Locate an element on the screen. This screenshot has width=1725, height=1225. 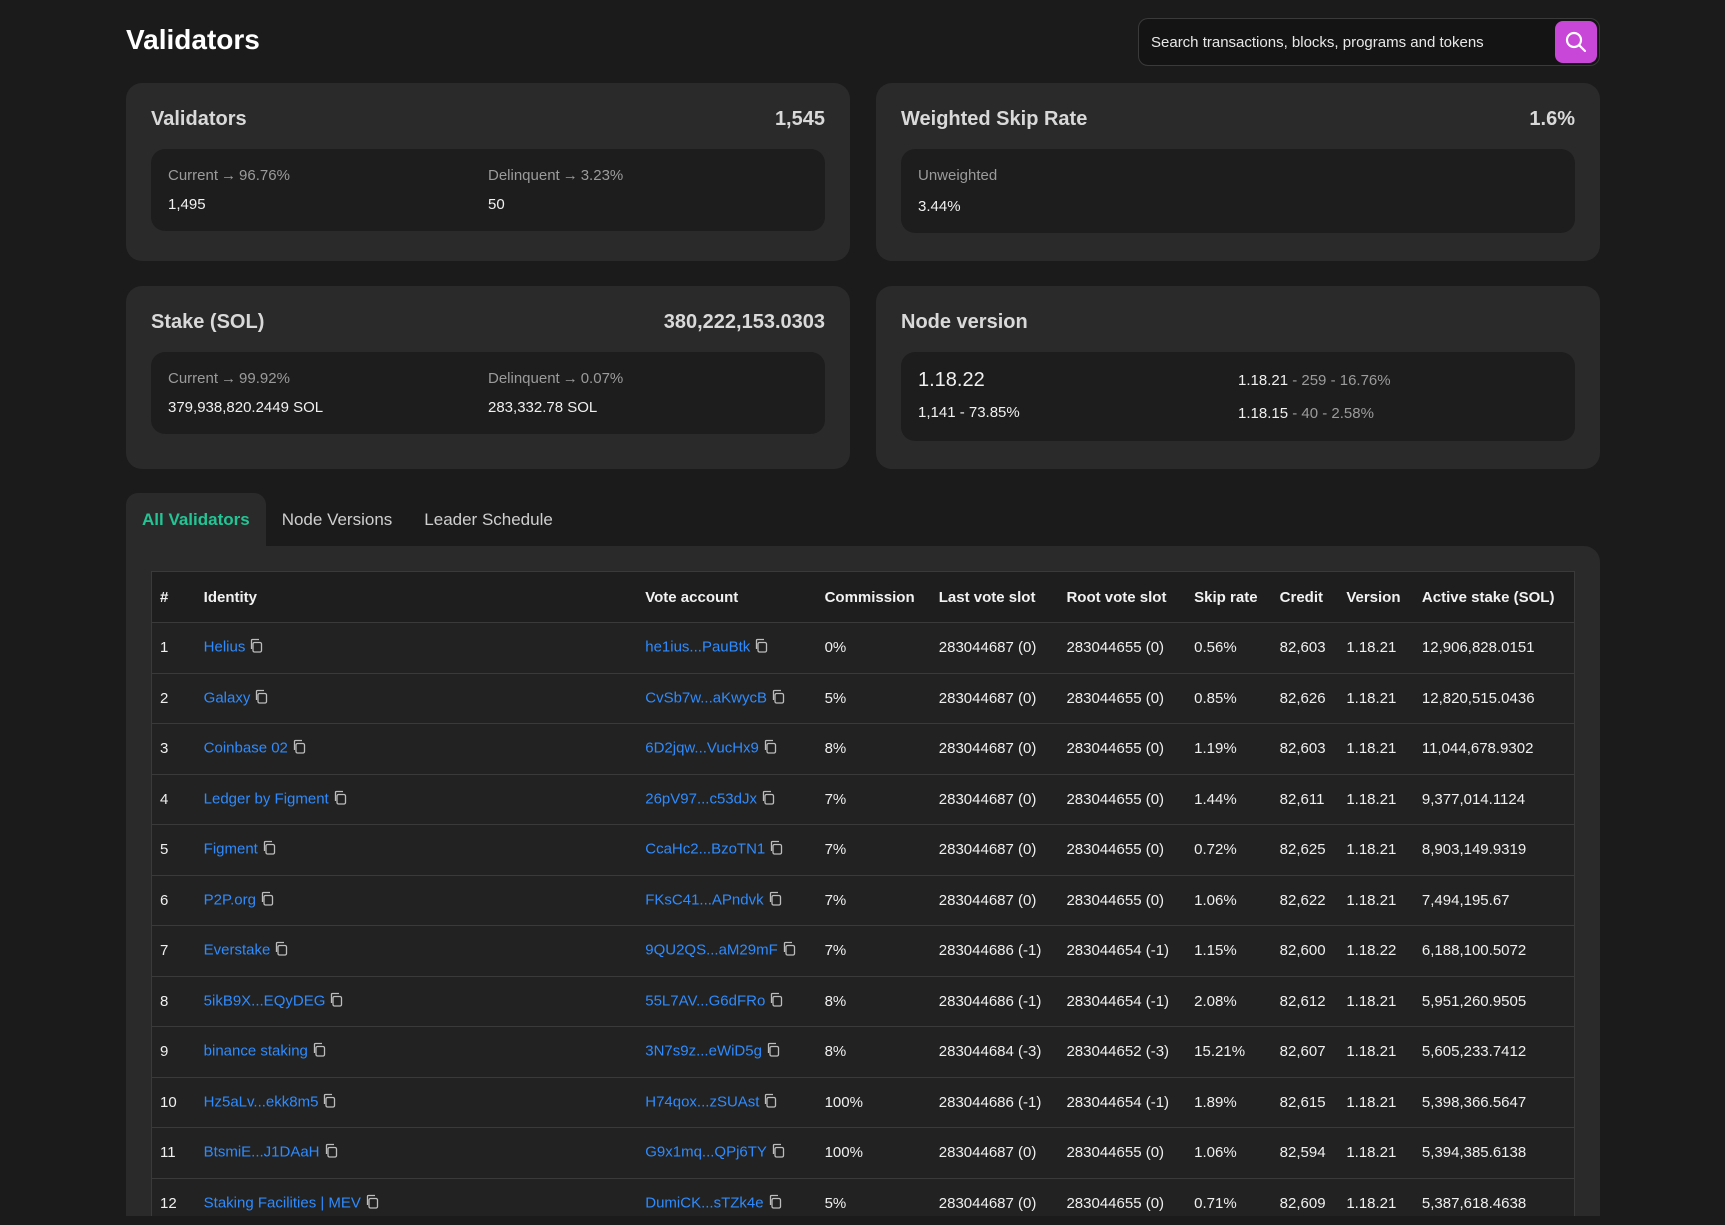
skip-cell: 1.15% is located at coordinates (1229, 950).